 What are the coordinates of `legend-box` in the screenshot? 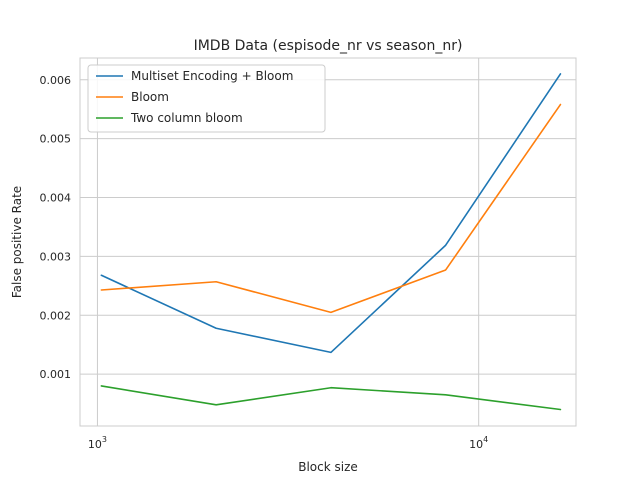 It's located at (206, 98).